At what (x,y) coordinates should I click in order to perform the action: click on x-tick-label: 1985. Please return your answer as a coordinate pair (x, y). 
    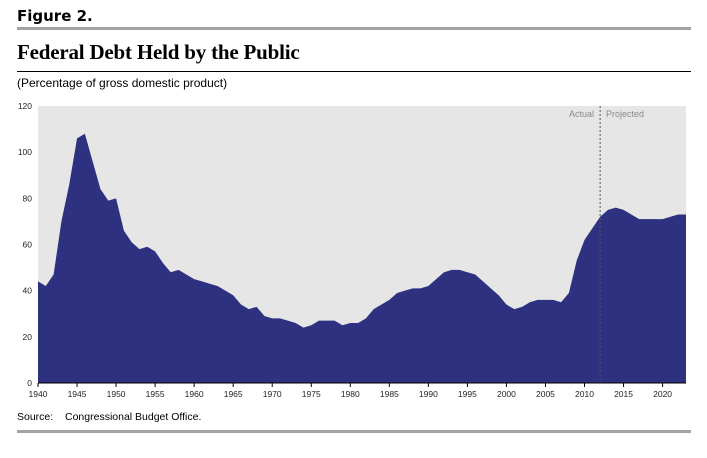
    Looking at the image, I should click on (389, 394).